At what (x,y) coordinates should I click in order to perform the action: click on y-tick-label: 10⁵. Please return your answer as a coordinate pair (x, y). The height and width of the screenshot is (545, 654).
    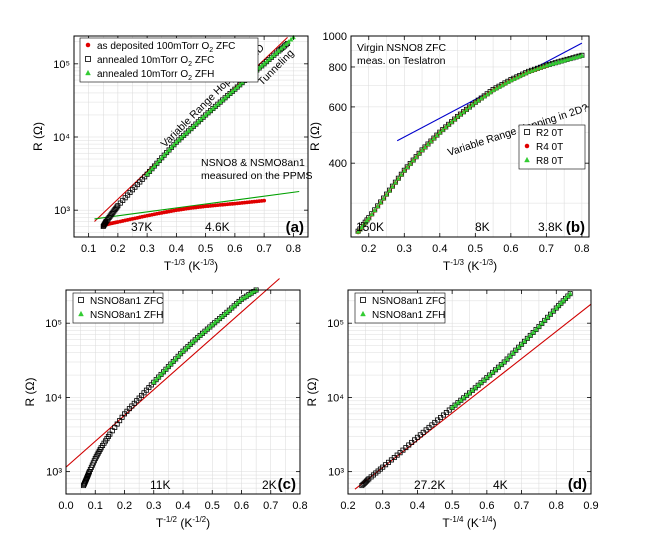
    Looking at the image, I should click on (53, 324).